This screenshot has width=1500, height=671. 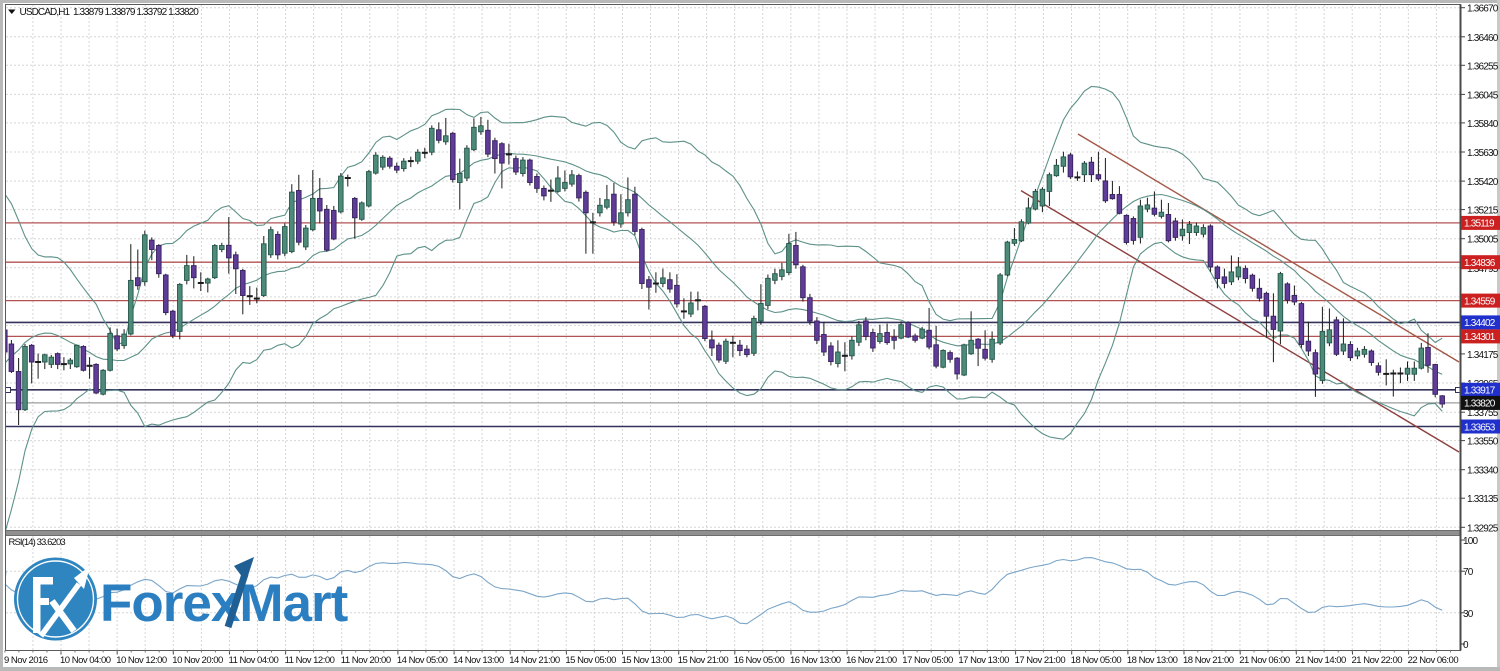 What do you see at coordinates (1483, 66) in the screenshot?
I see `svg-text: 1.36255` at bounding box center [1483, 66].